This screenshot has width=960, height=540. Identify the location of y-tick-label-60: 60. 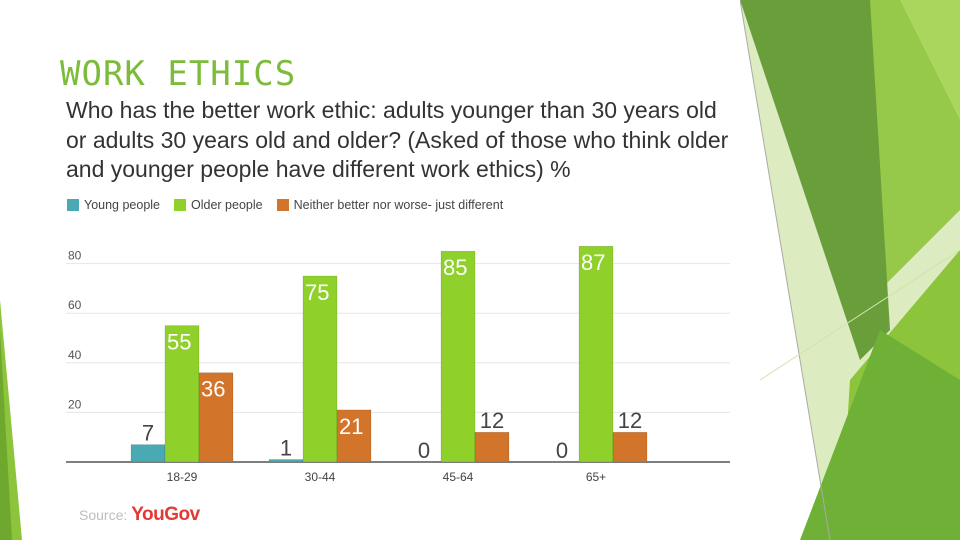
(75, 305).